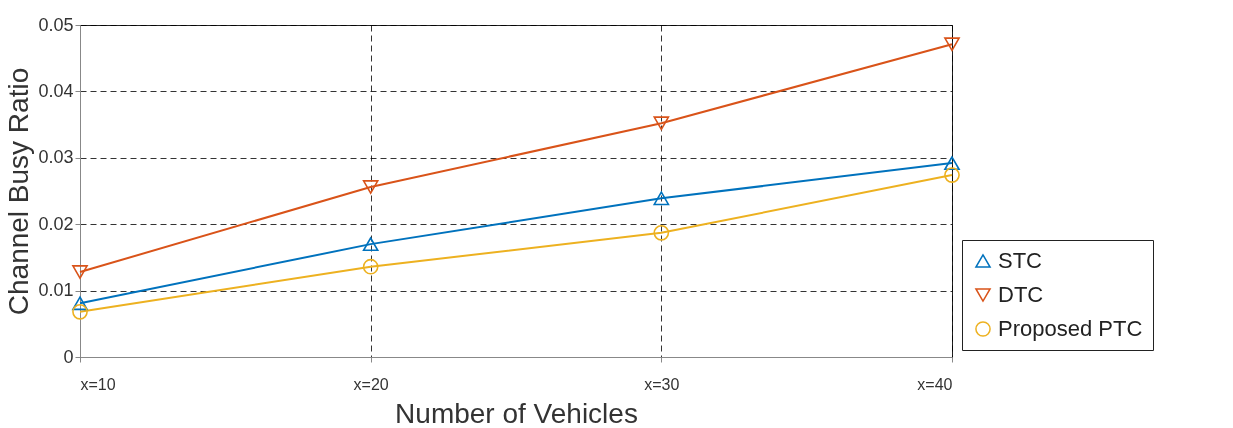  Describe the element at coordinates (371, 384) in the screenshot. I see `x-tick-label: x=20` at that location.